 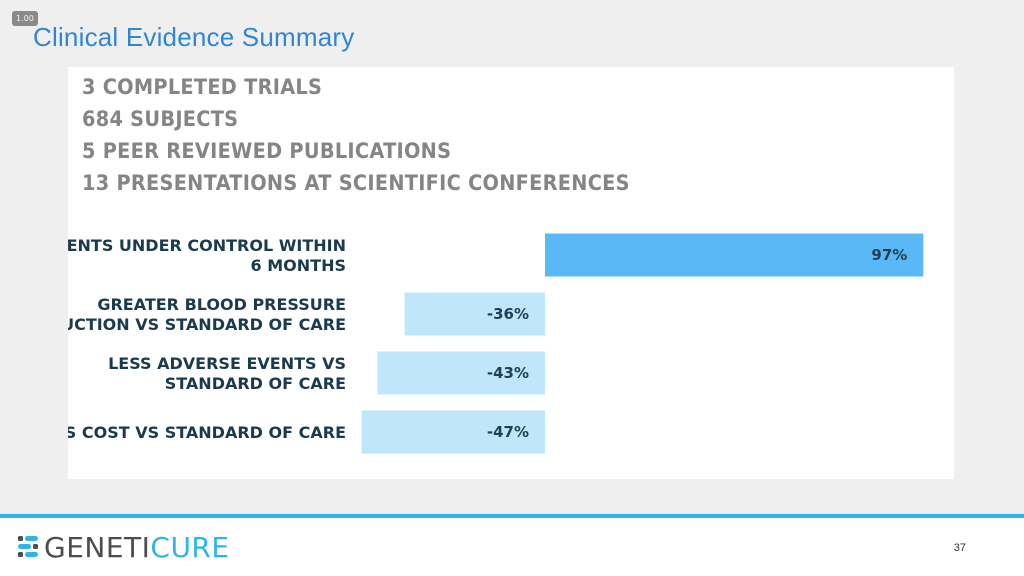 I want to click on category-label-3-line-0: LESS COST VS STANDARD OF CARE, so click(x=207, y=432).